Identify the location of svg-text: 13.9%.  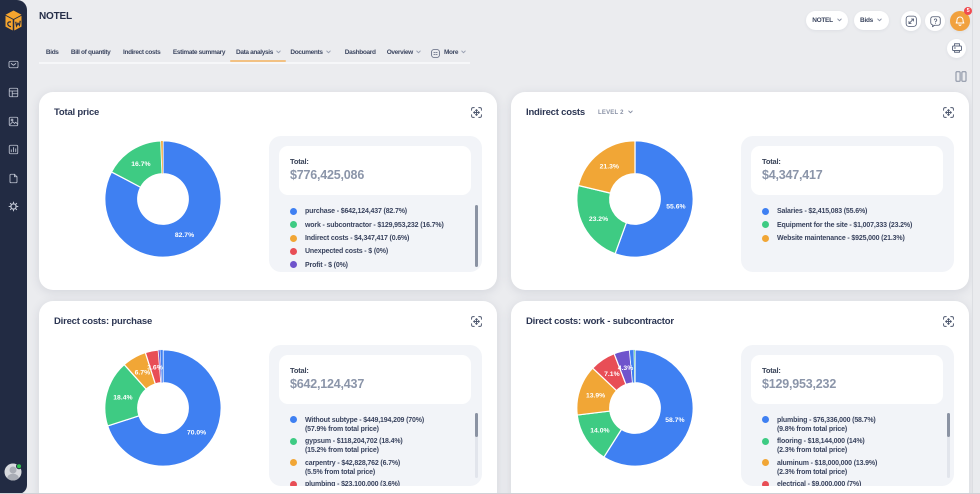
(595, 395).